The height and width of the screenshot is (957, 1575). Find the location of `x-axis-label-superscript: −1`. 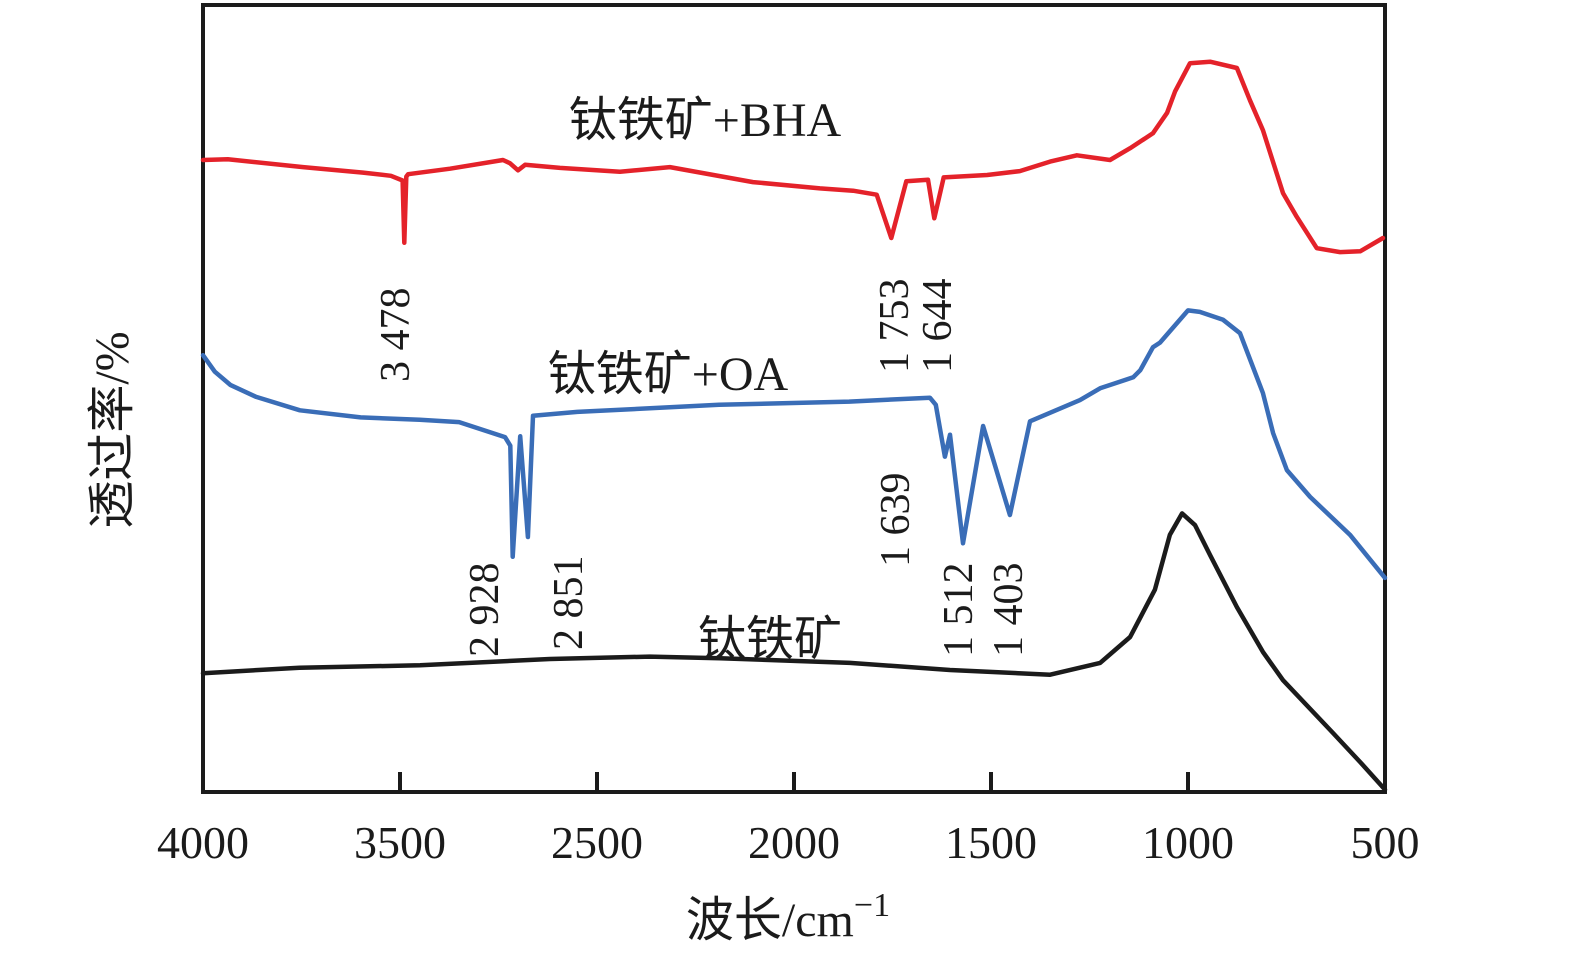

x-axis-label-superscript: −1 is located at coordinates (872, 905).